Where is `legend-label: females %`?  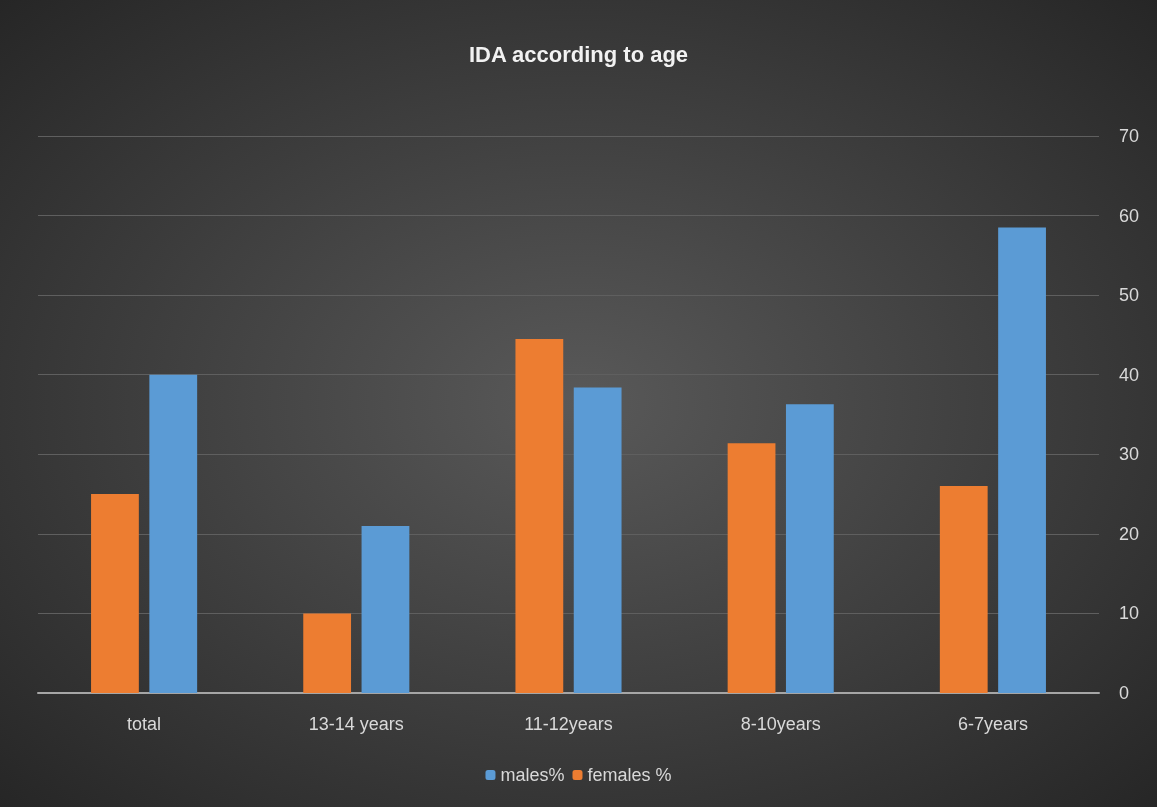
legend-label: females % is located at coordinates (629, 775).